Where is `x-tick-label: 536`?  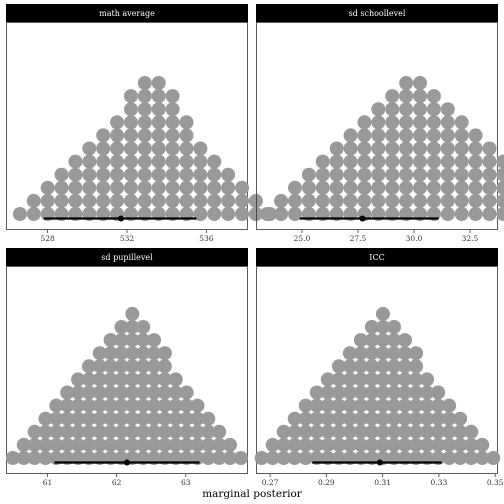
x-tick-label: 536 is located at coordinates (206, 238).